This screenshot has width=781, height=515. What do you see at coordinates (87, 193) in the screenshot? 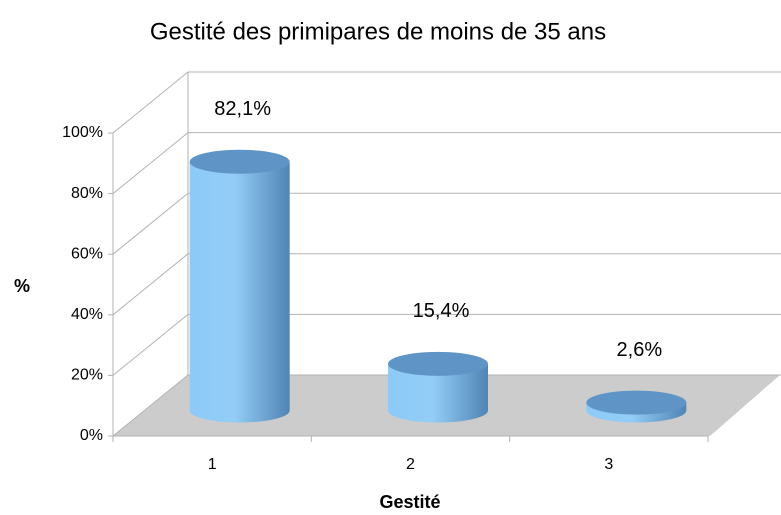
I see `y-tick-label: 80%` at bounding box center [87, 193].